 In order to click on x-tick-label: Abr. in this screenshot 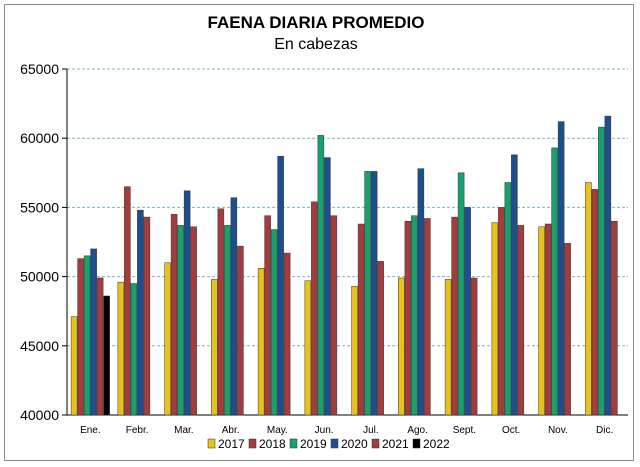, I will do `click(231, 430)`.